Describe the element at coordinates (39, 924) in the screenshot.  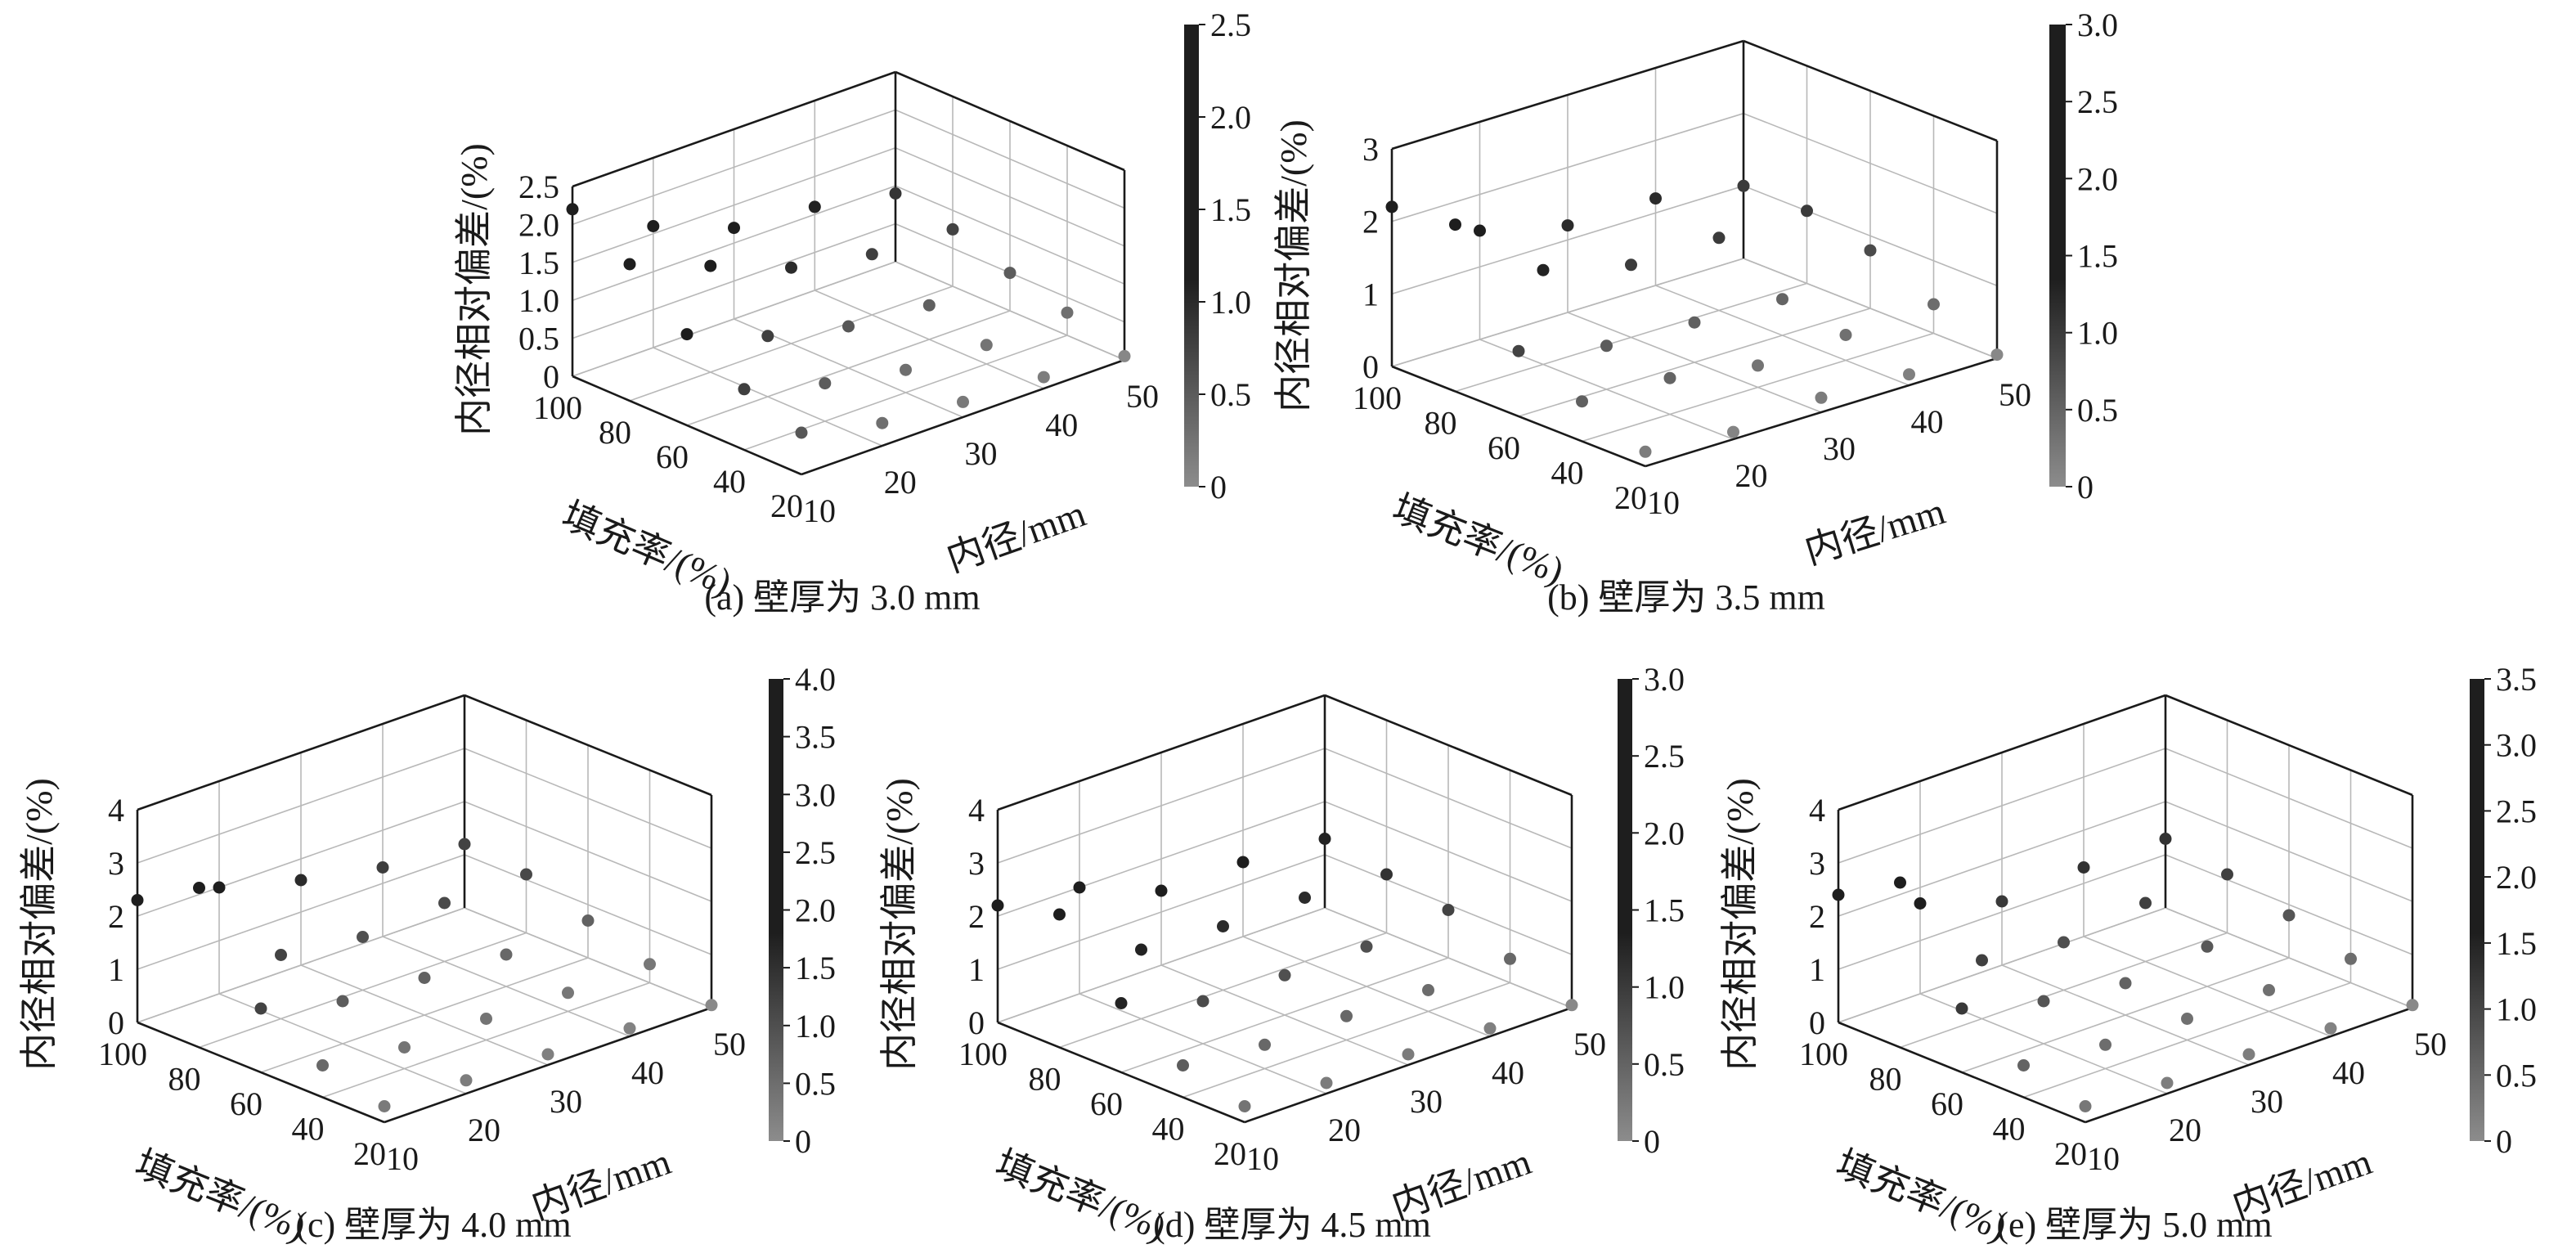
I see `z-axis-title: 内径相对偏差/(%)` at that location.